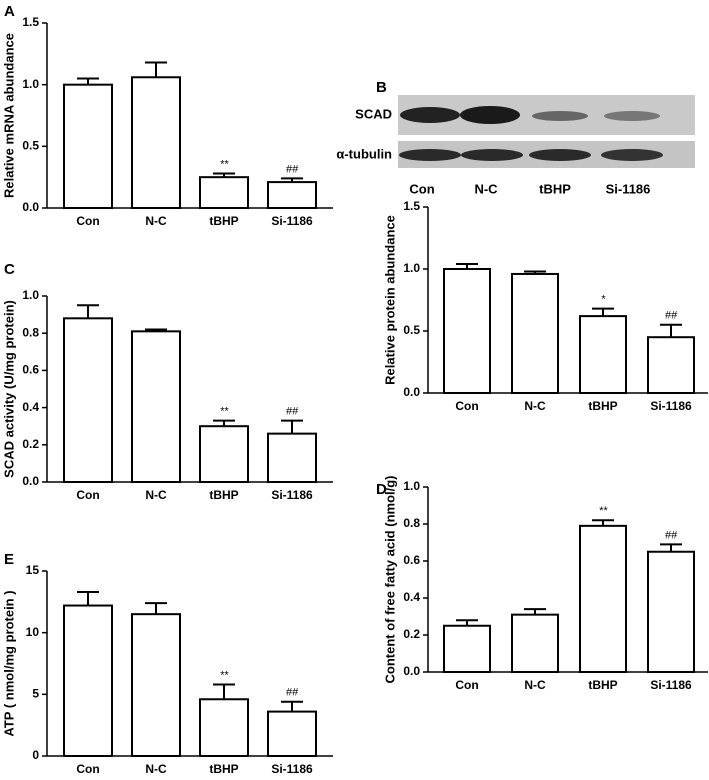  What do you see at coordinates (381, 489) in the screenshot?
I see `panel-label: D` at bounding box center [381, 489].